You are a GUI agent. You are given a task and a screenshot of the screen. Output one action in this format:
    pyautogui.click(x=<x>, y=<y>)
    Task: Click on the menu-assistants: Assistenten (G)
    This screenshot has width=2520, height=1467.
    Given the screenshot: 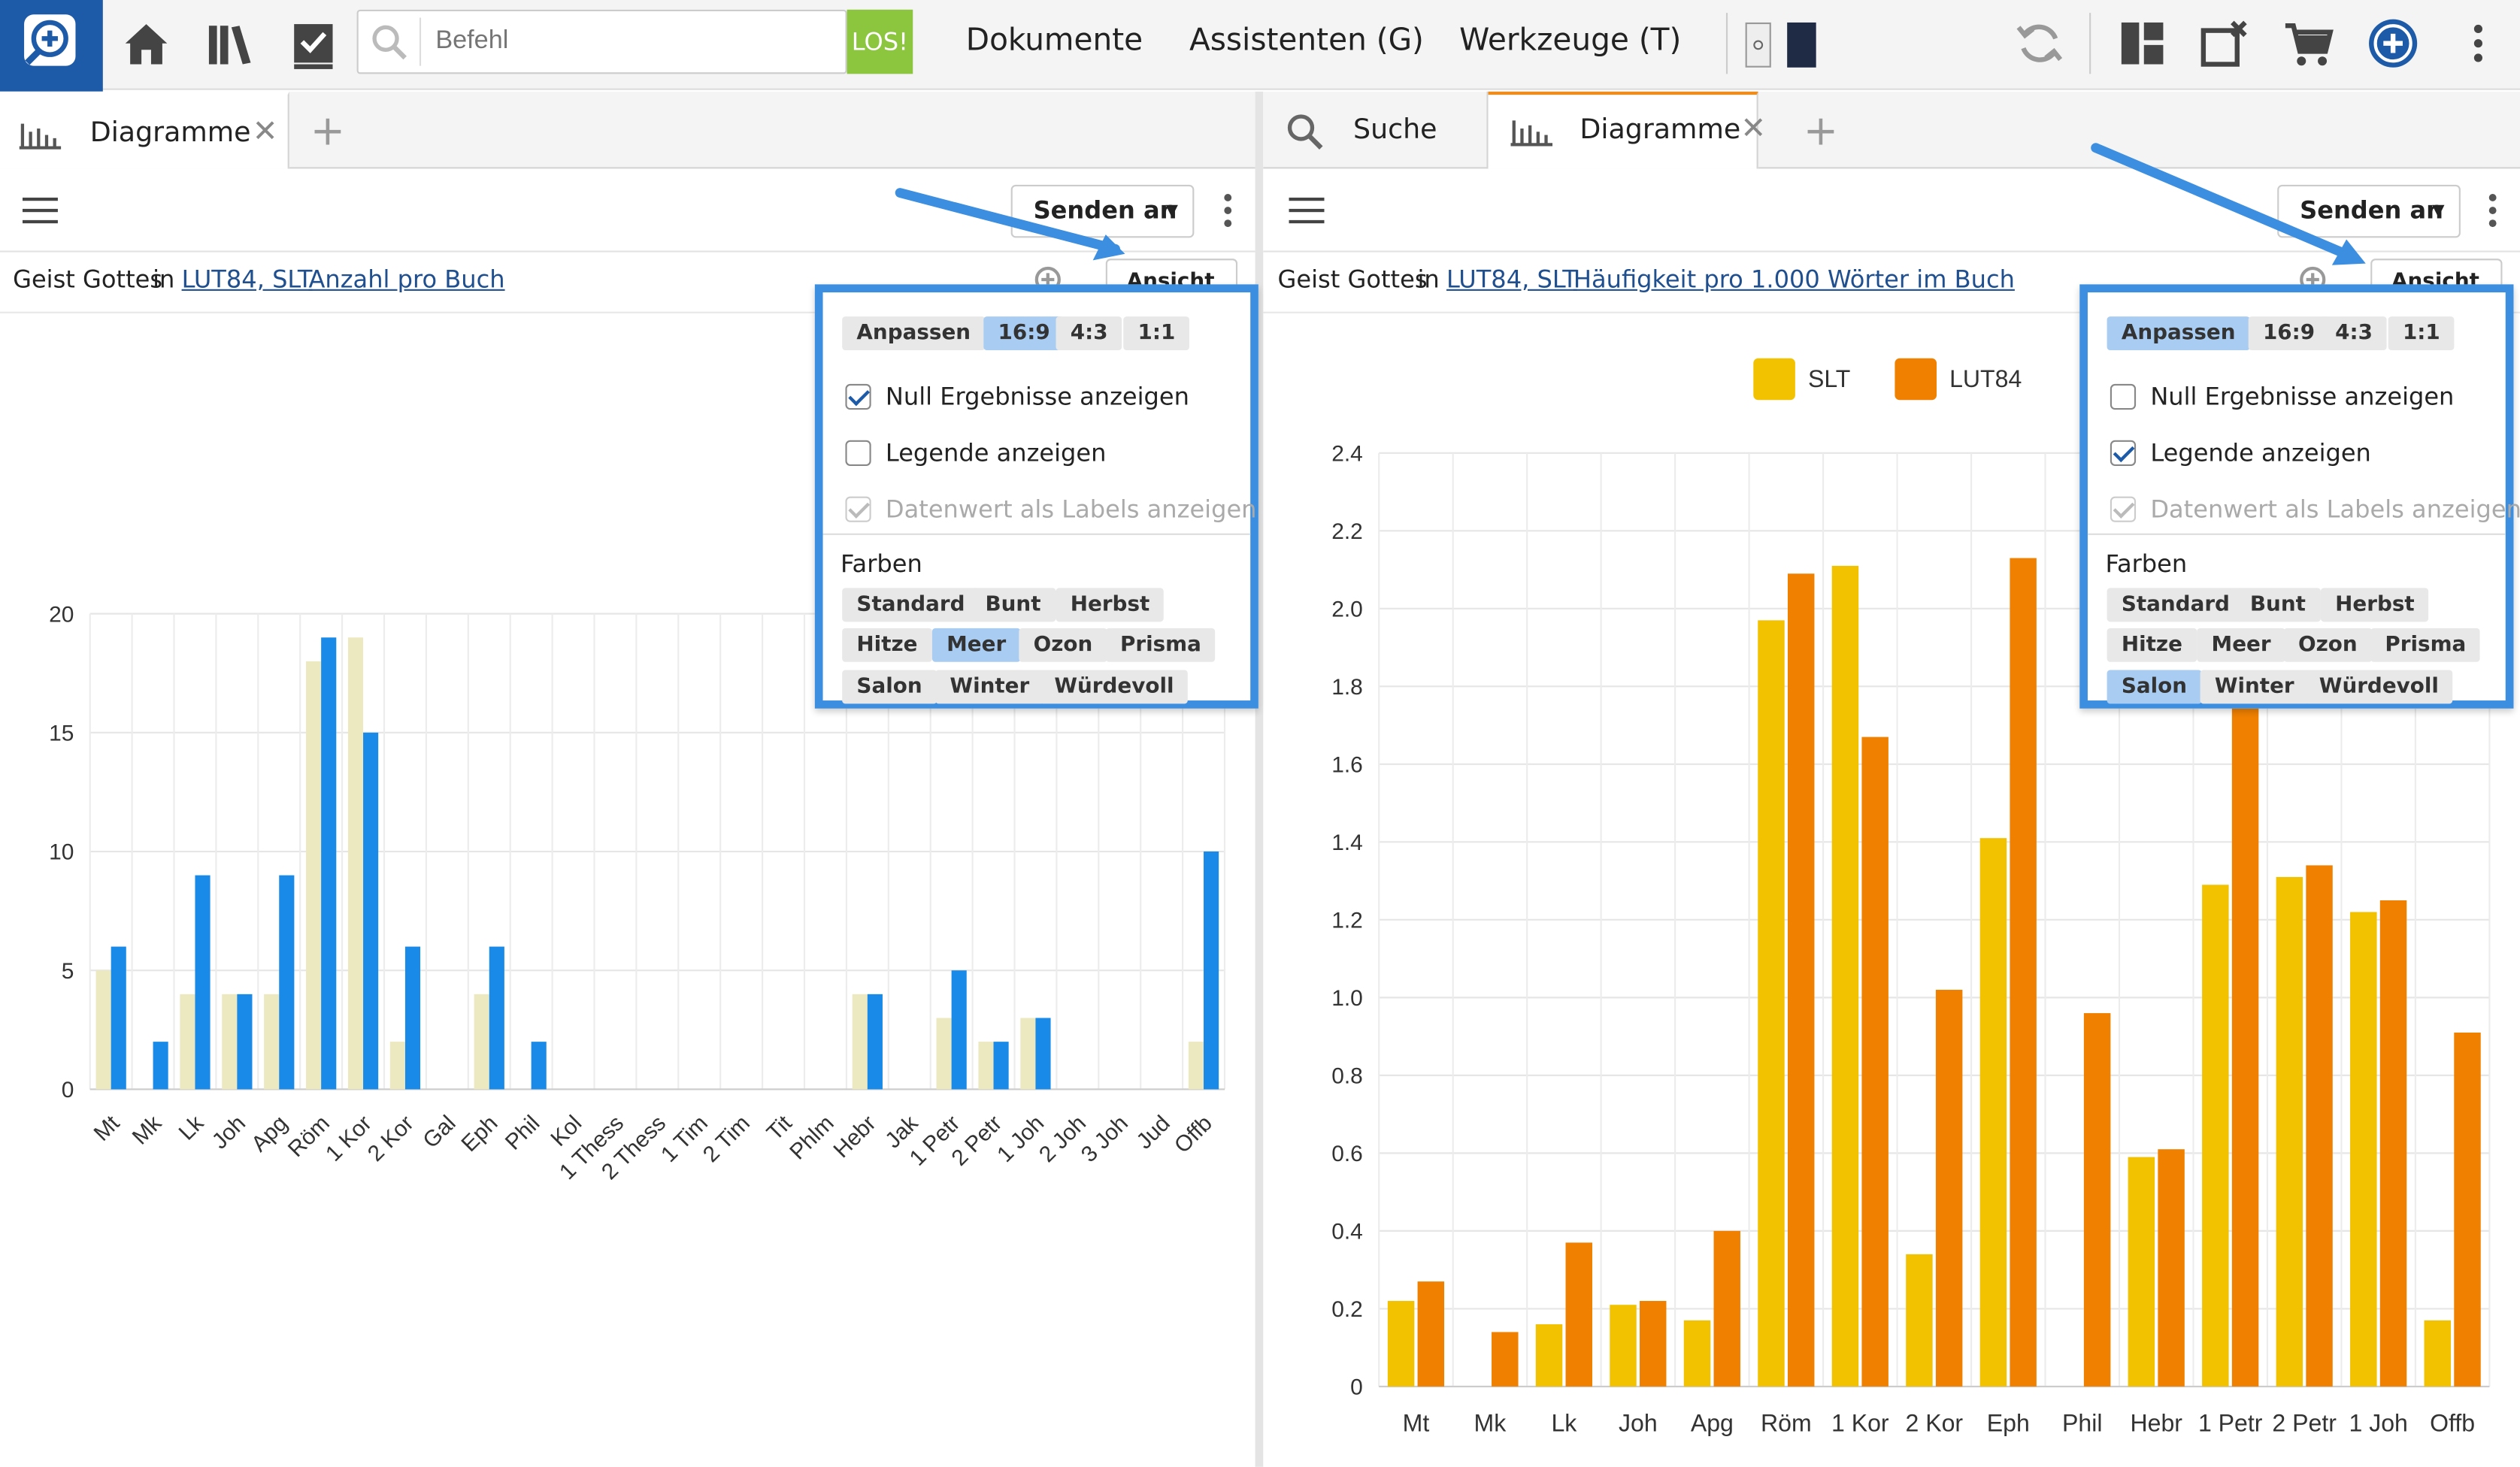 What is the action you would take?
    pyautogui.click(x=1306, y=40)
    